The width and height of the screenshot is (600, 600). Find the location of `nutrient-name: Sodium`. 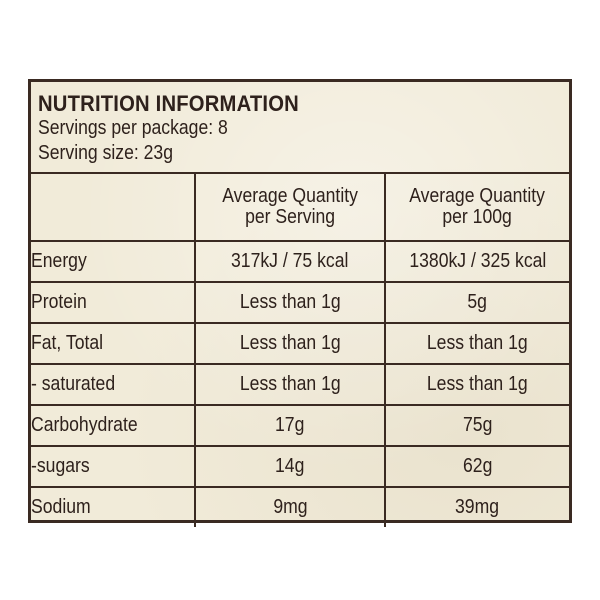

nutrient-name: Sodium is located at coordinates (61, 507).